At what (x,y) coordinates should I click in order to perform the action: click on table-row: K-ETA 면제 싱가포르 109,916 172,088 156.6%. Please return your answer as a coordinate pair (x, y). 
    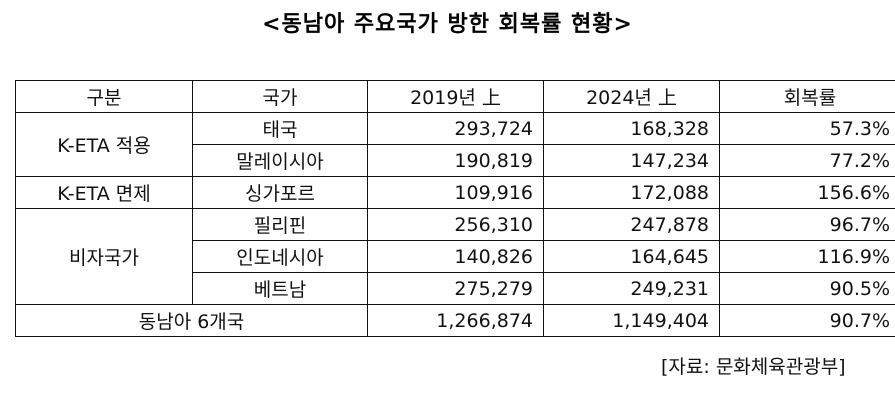
    Looking at the image, I should click on (455, 192).